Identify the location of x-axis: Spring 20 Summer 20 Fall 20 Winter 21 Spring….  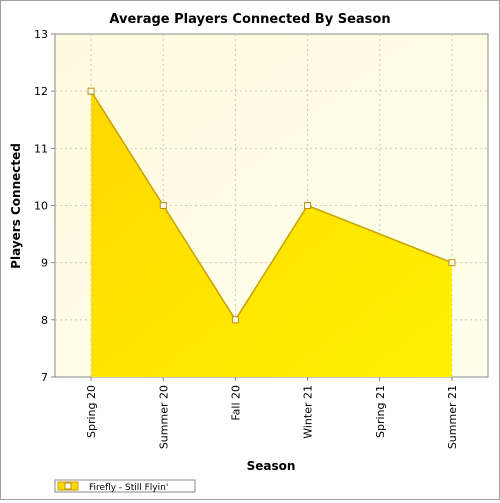
(272, 413).